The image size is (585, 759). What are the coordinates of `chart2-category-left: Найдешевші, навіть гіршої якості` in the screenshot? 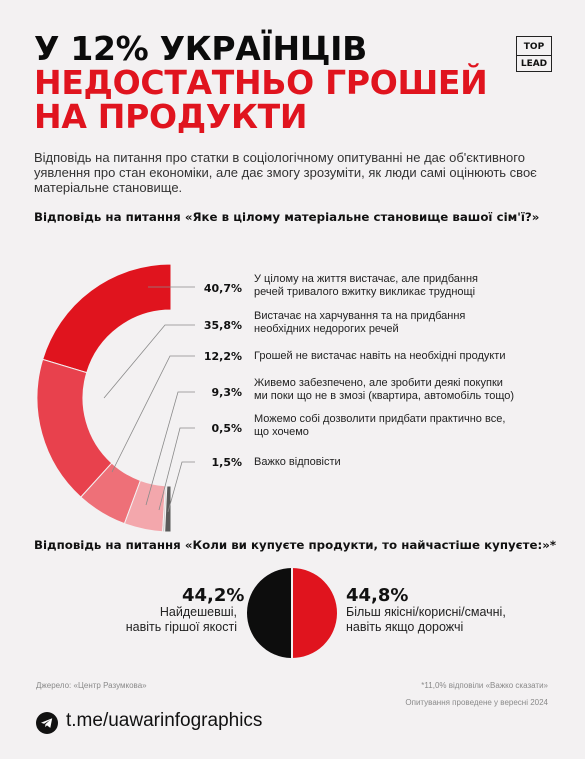 It's located at (163, 620).